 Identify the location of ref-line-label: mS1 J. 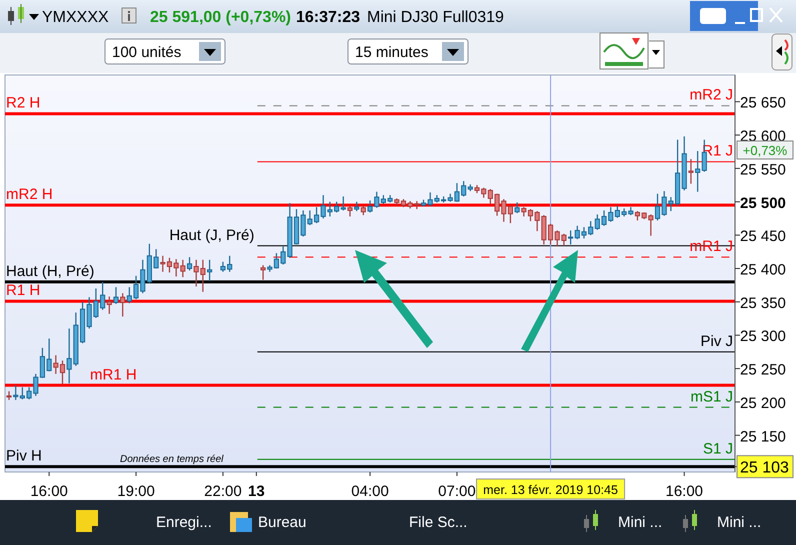
(711, 397).